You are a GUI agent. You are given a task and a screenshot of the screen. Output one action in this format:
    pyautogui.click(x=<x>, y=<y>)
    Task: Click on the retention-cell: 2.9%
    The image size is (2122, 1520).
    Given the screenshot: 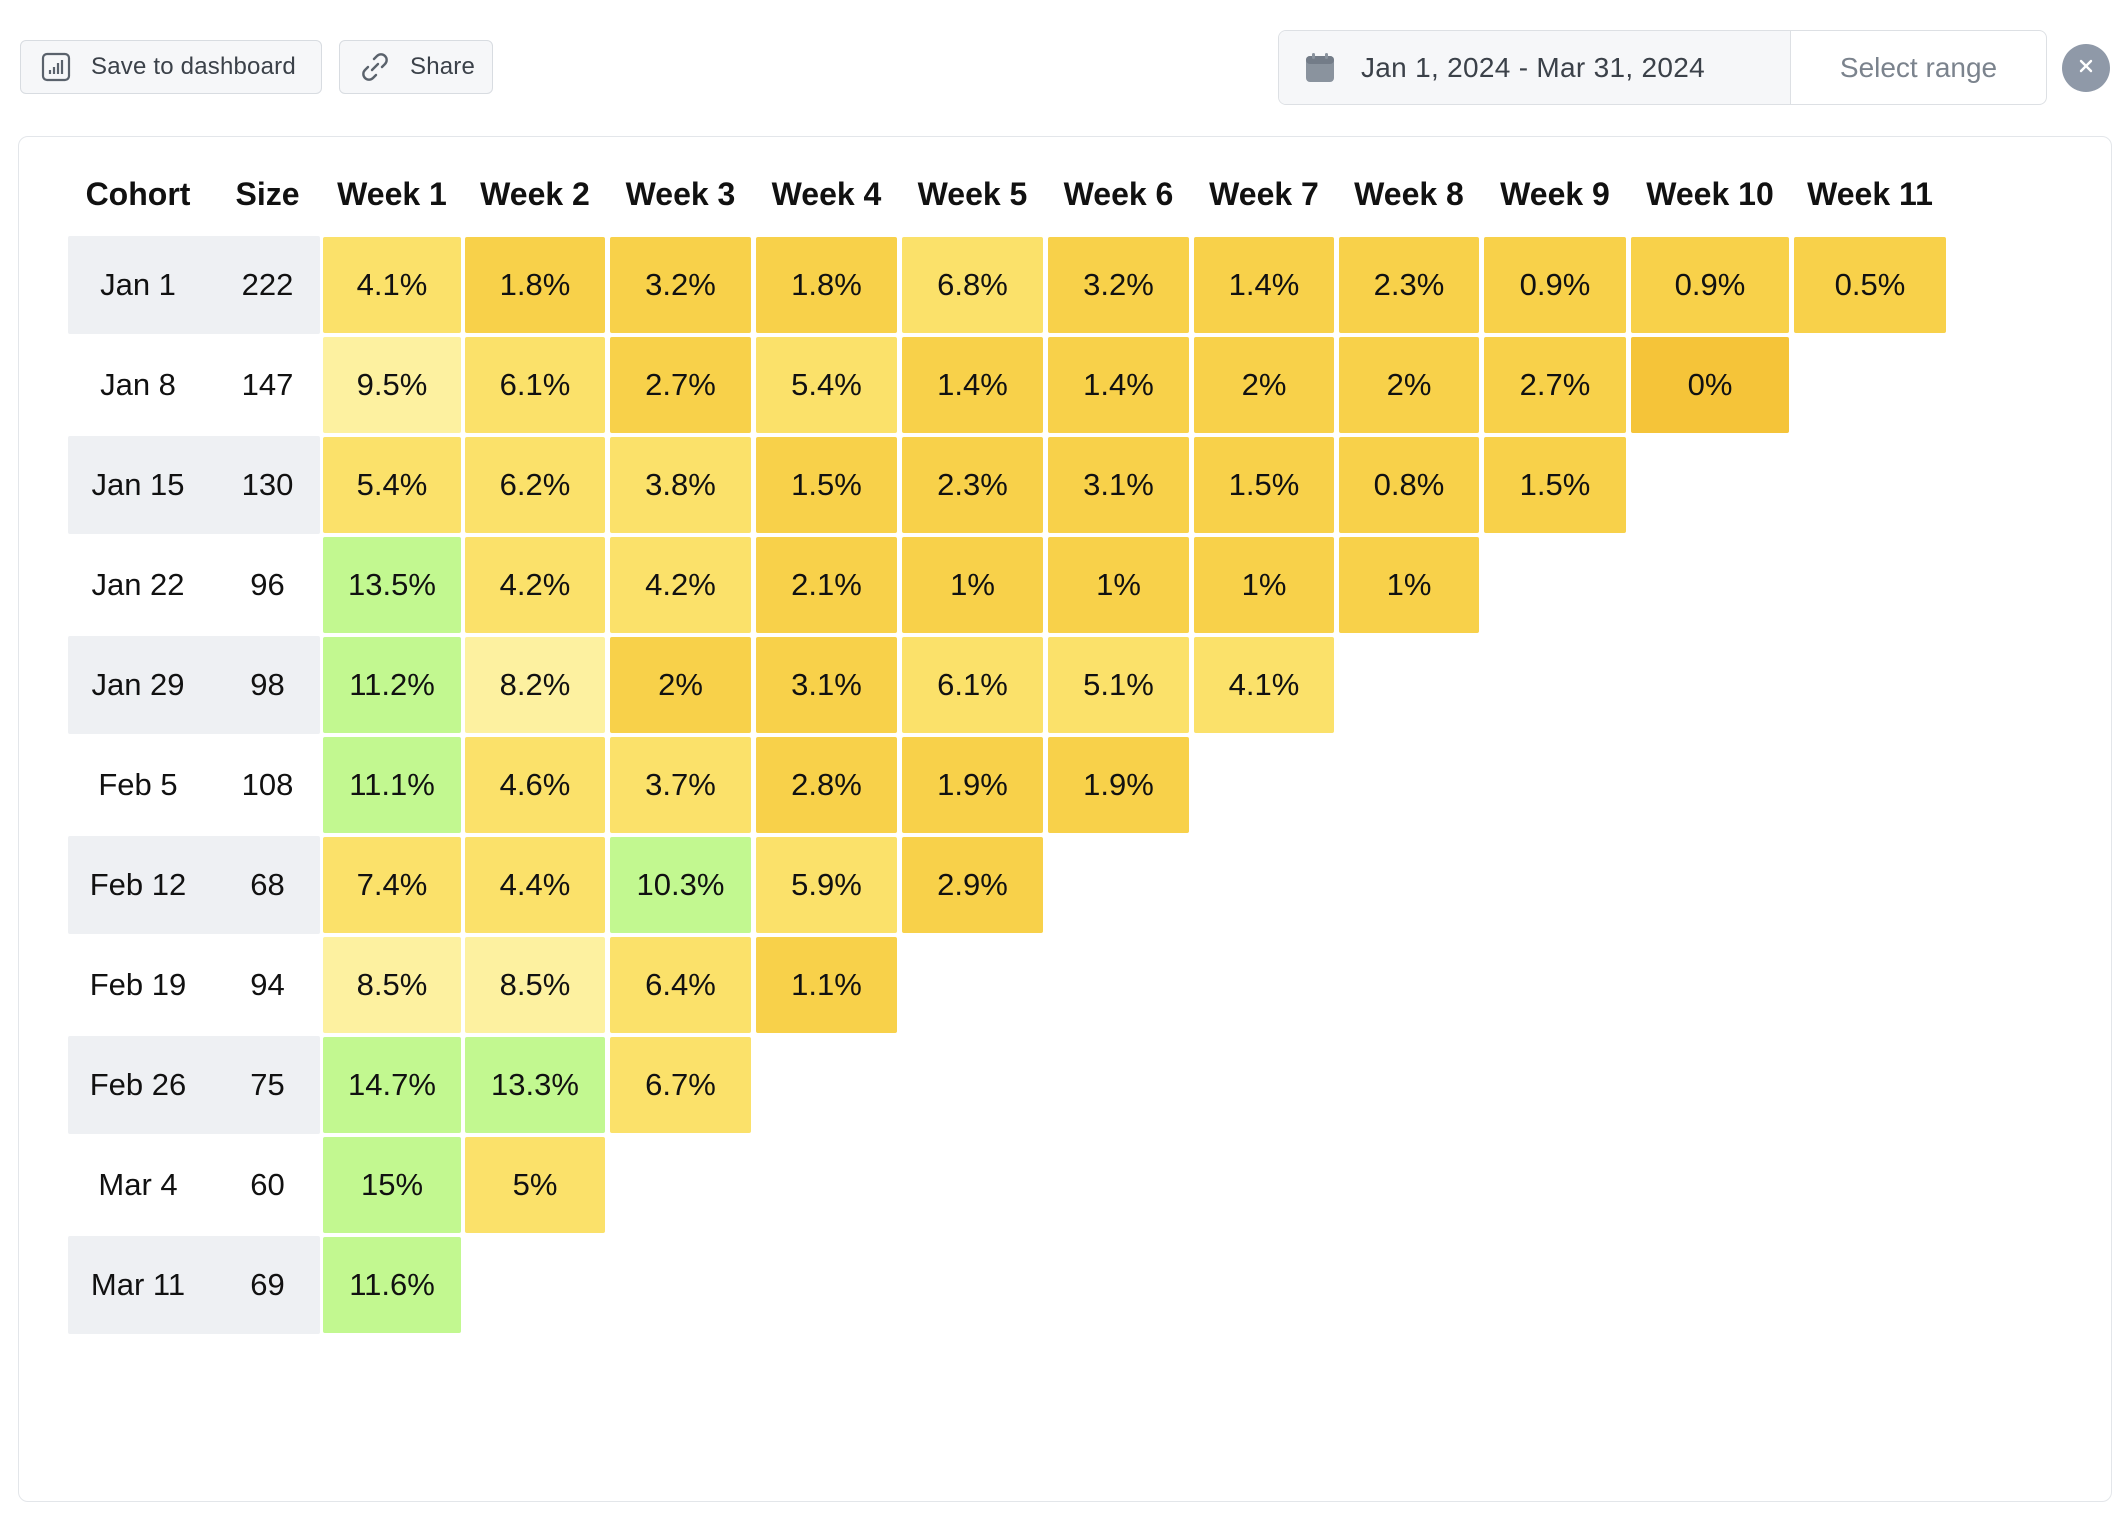 What is the action you would take?
    pyautogui.click(x=972, y=885)
    